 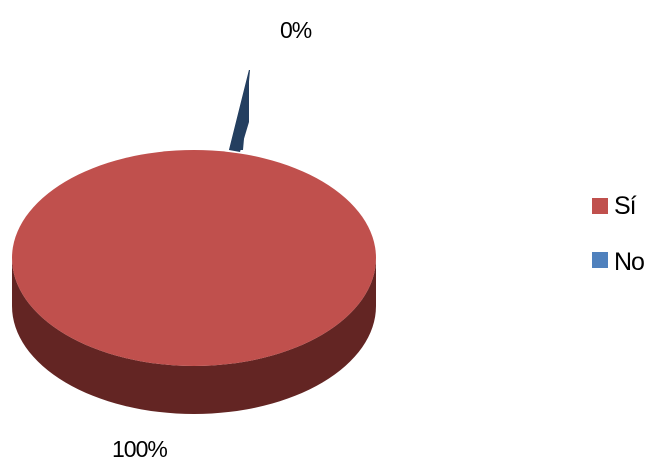 I want to click on data-label-si: 100%, so click(x=139, y=449).